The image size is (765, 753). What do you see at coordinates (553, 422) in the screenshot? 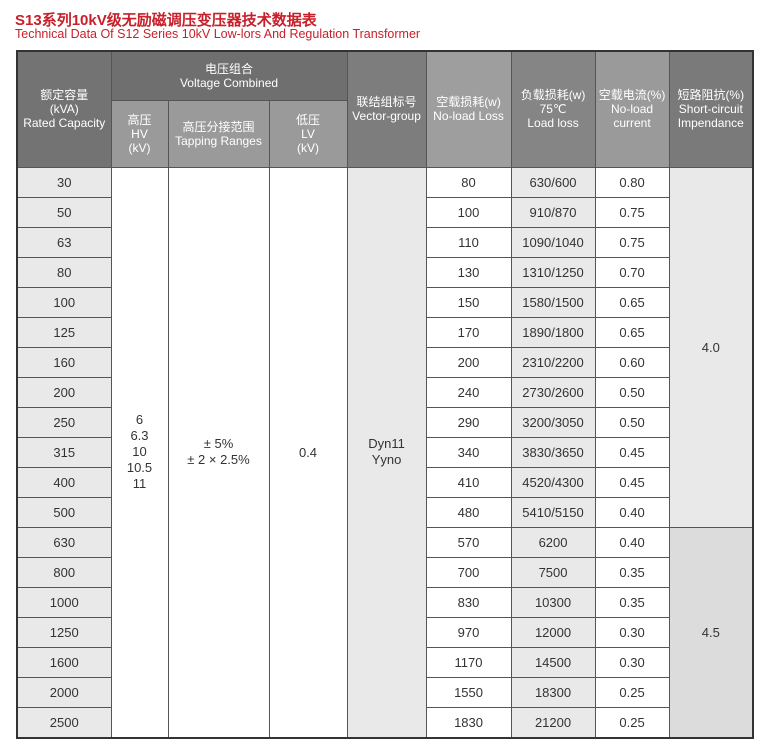
I see `cell-load-loss: 3200/3050` at bounding box center [553, 422].